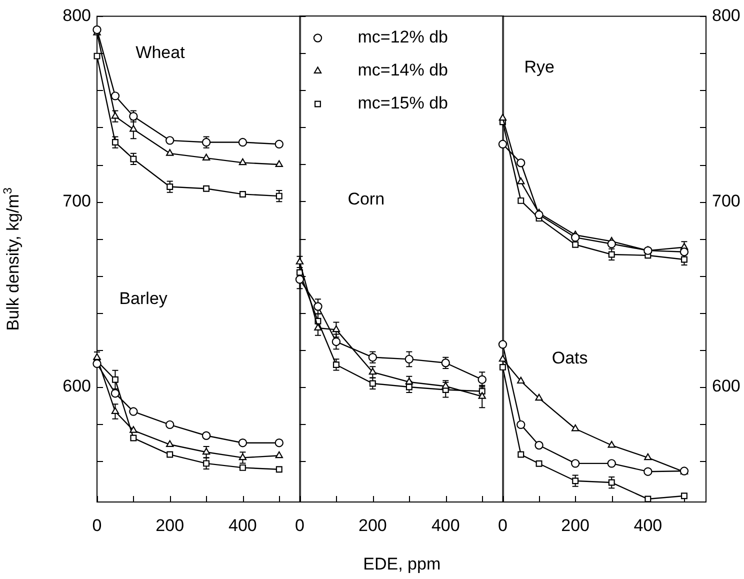  What do you see at coordinates (403, 103) in the screenshot?
I see `legend-label: mc=15% db` at bounding box center [403, 103].